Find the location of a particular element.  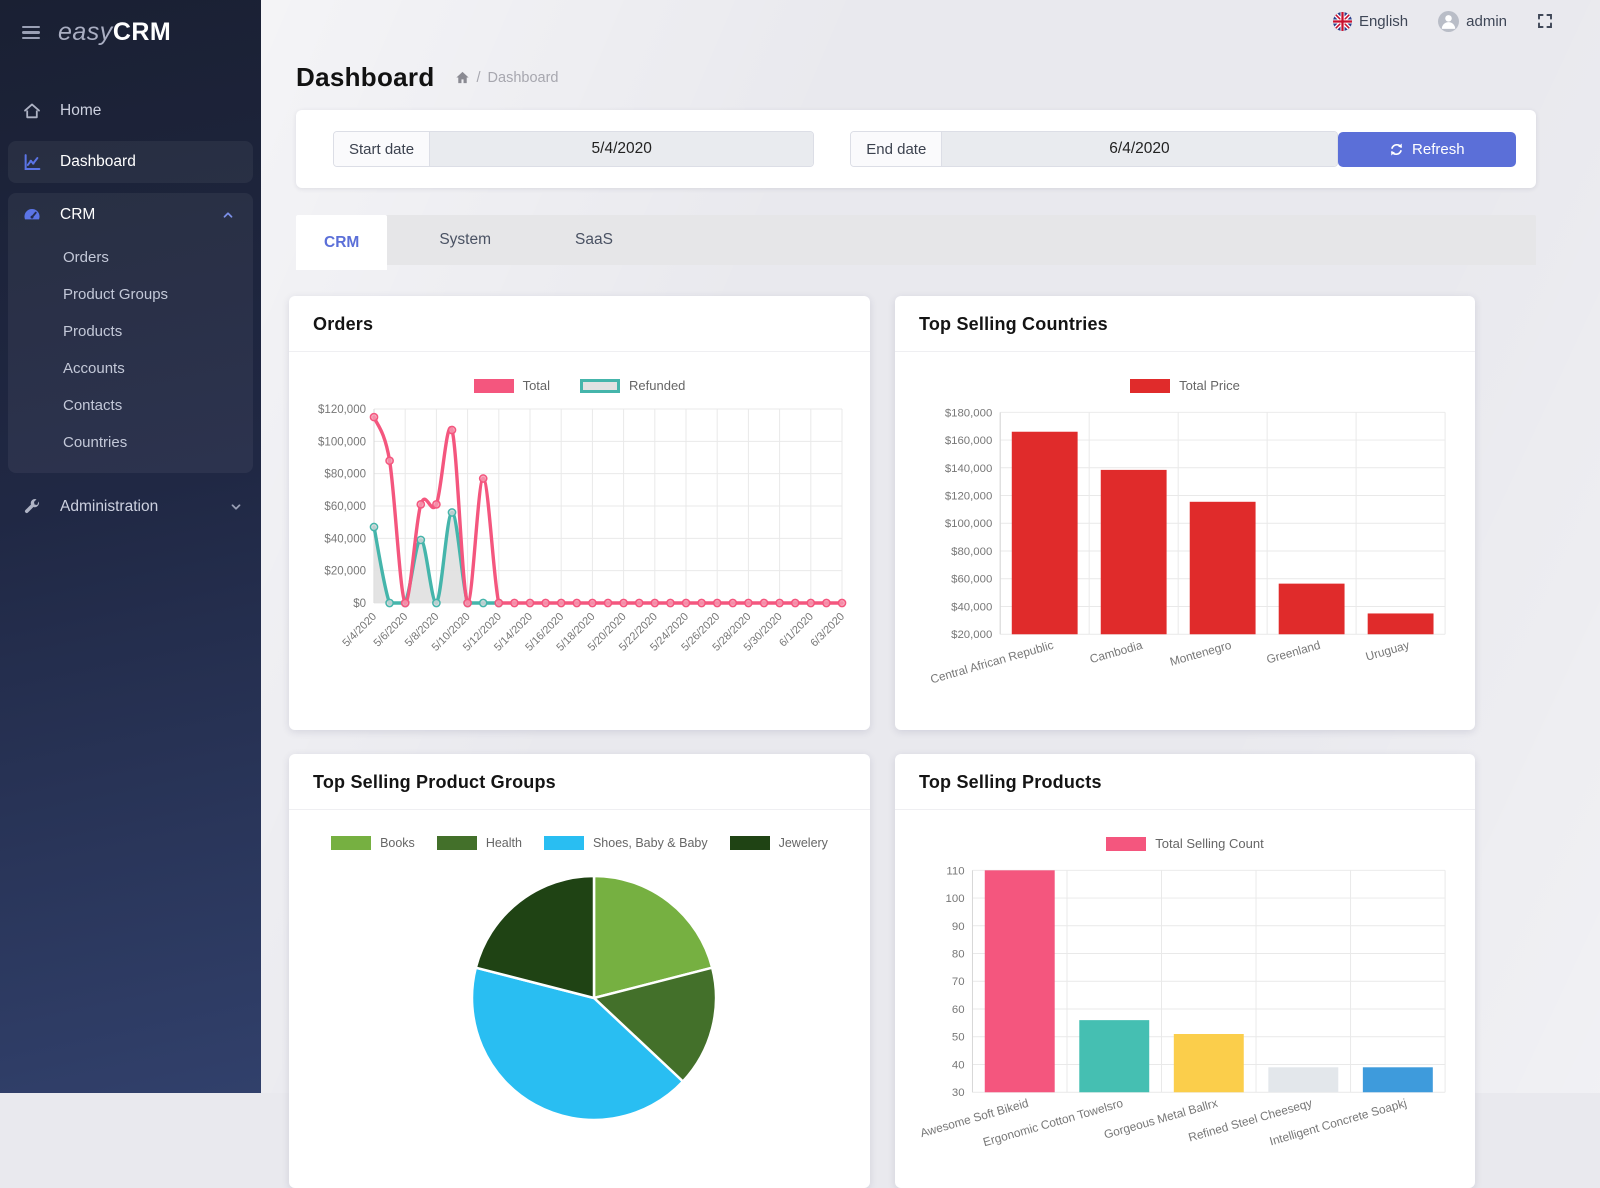

breadcrumb-home-icon is located at coordinates (462, 77).